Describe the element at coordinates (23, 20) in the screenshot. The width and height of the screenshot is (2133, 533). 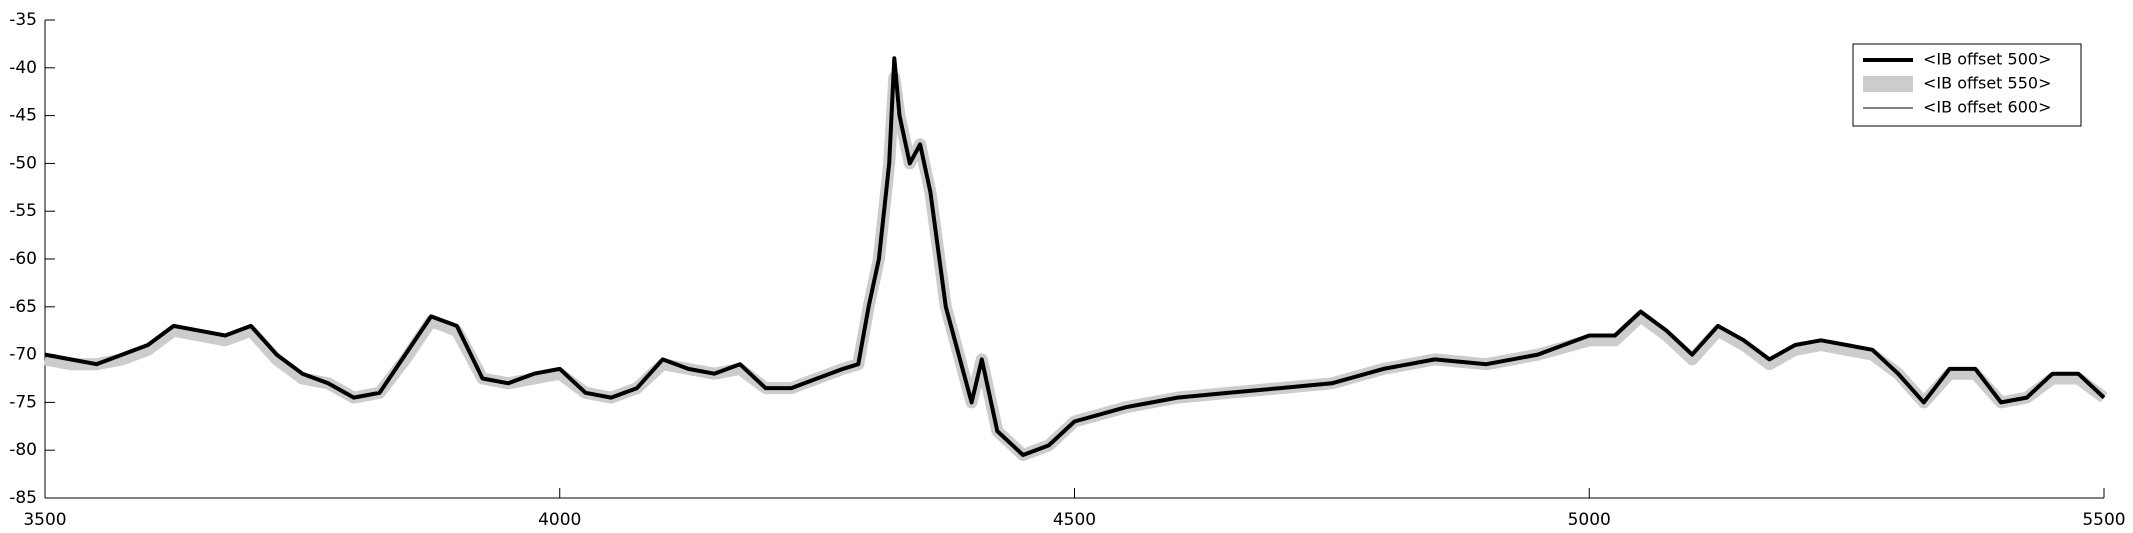
I see `y-tick-label: -35` at that location.